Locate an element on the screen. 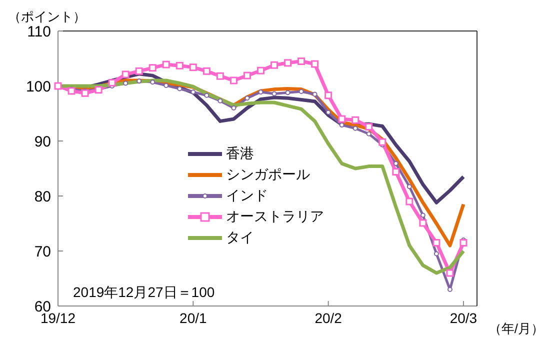 The height and width of the screenshot is (340, 550). y-tick-label: 110 is located at coordinates (39, 31).